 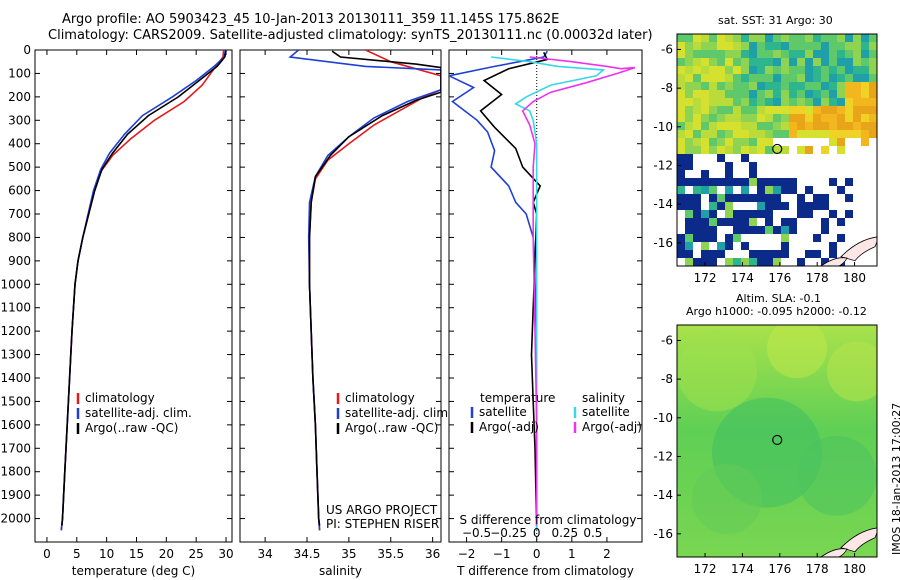 I want to click on argo-location-marker, so click(x=777, y=440).